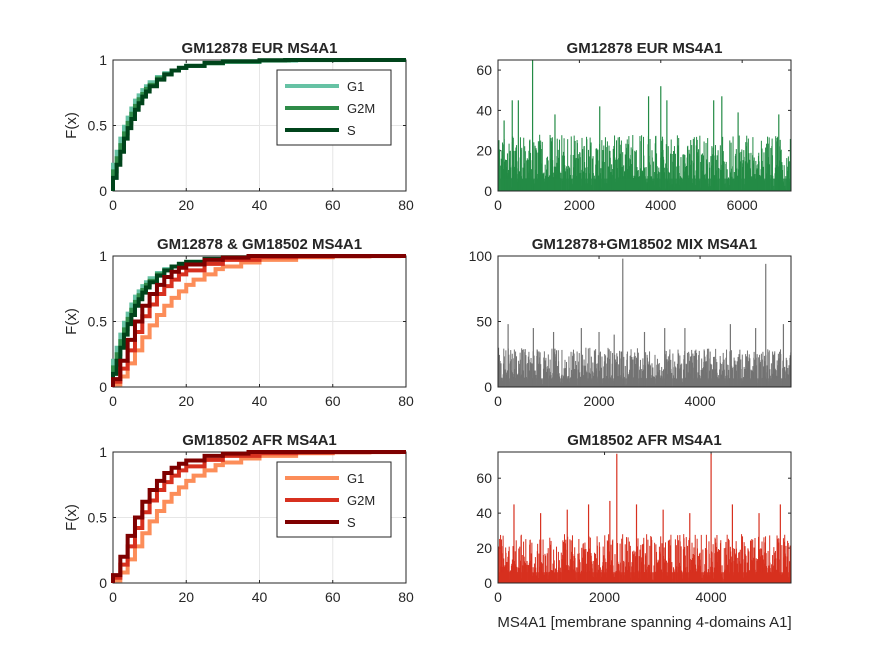 The width and height of the screenshot is (875, 656). I want to click on y-tick-label: 50, so click(484, 322).